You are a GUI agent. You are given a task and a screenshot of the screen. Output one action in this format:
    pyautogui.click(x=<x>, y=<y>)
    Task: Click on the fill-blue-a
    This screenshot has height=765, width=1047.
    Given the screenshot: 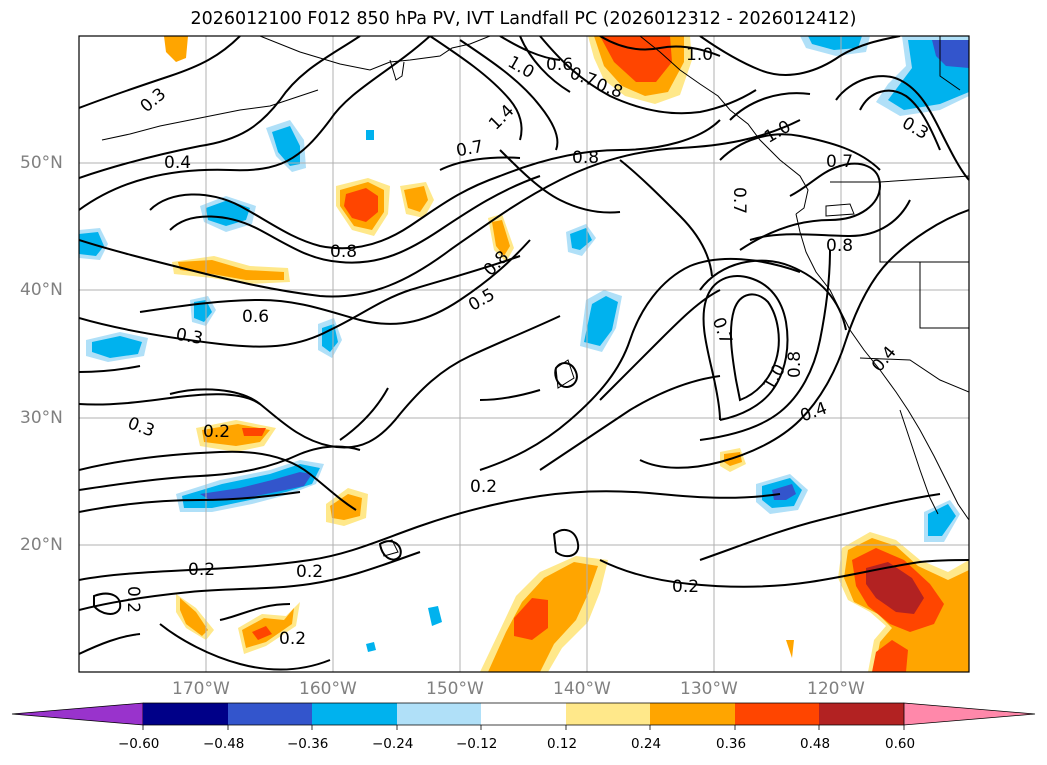 What is the action you would take?
    pyautogui.click(x=286, y=146)
    